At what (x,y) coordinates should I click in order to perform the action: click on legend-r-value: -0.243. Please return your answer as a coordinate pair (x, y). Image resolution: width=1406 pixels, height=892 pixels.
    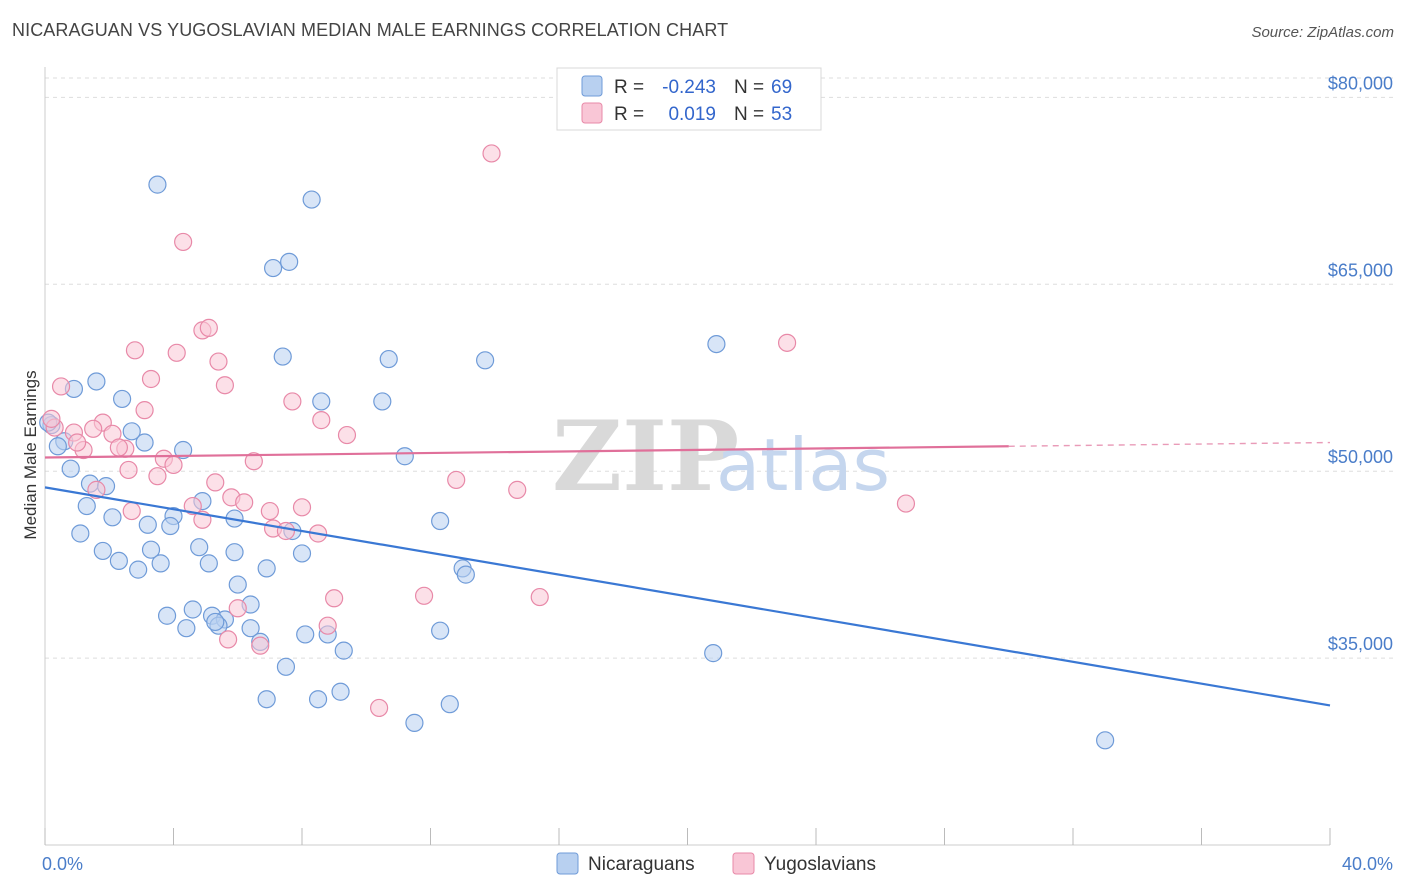
    Looking at the image, I should click on (689, 87).